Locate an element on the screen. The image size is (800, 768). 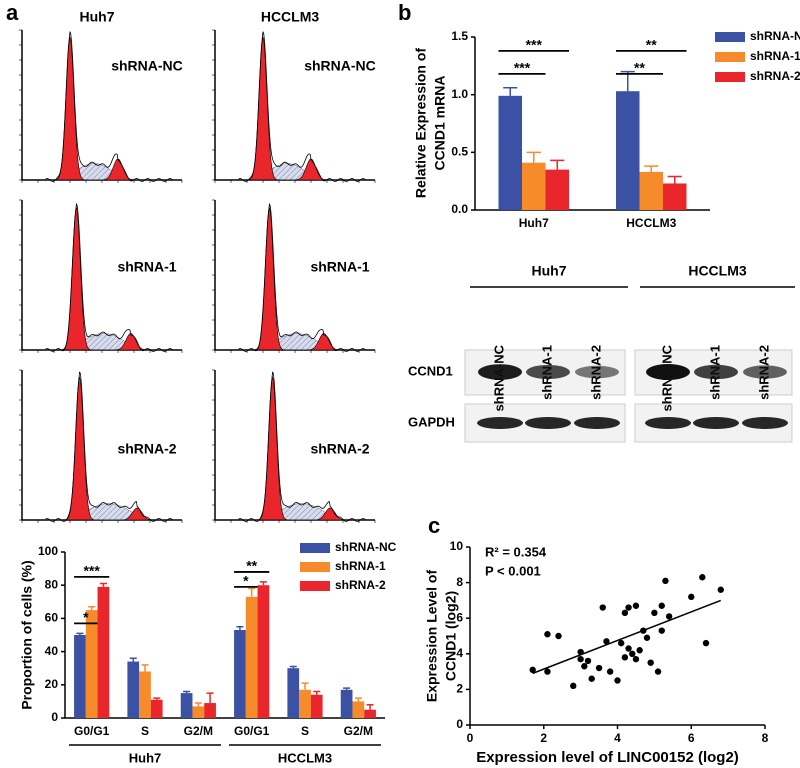
y-tick-label: 1.5 is located at coordinates (459, 36).